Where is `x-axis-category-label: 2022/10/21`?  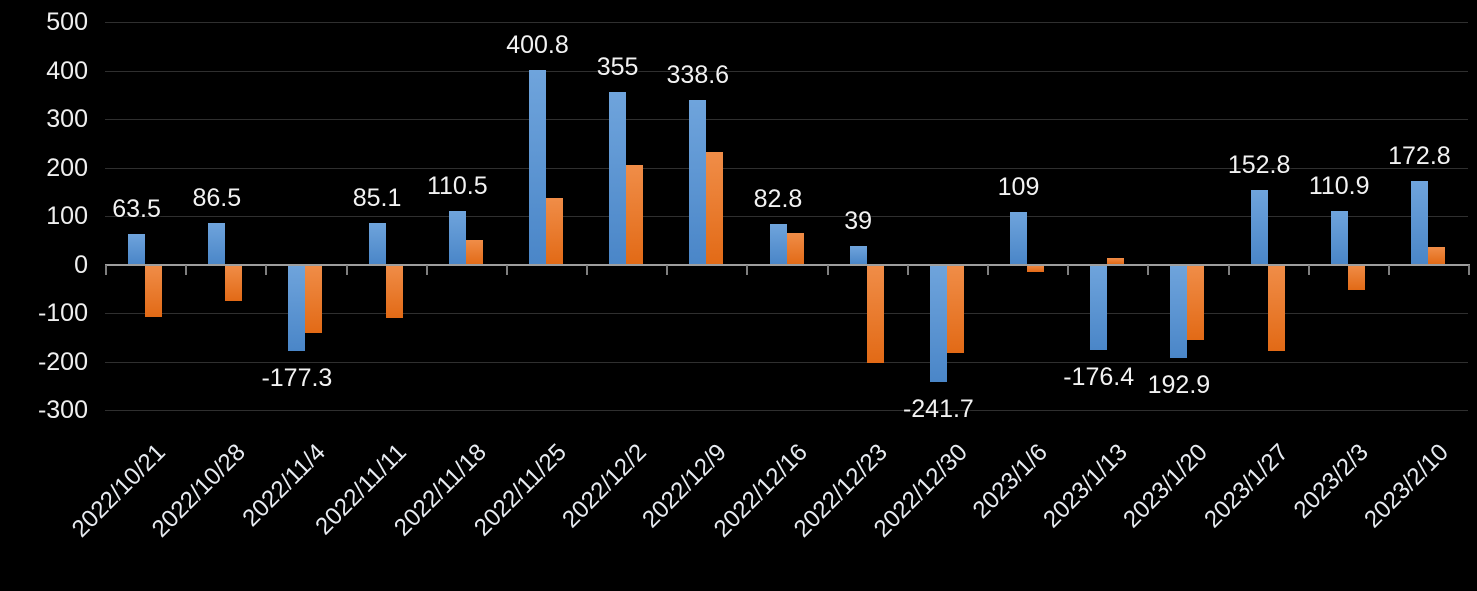
x-axis-category-label: 2022/10/21 is located at coordinates (118, 490).